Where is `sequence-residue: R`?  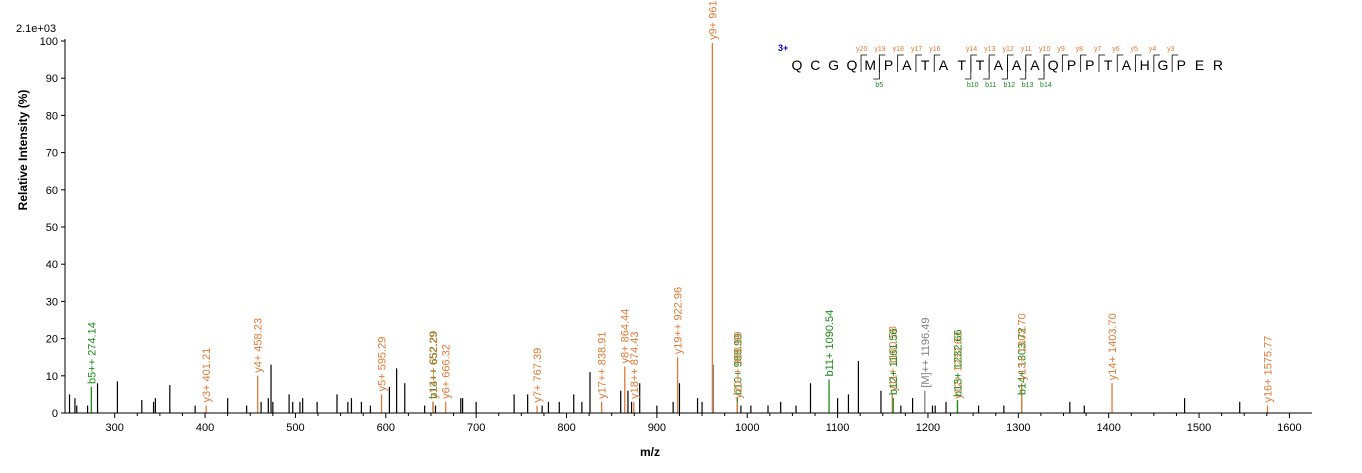 sequence-residue: R is located at coordinates (1218, 65).